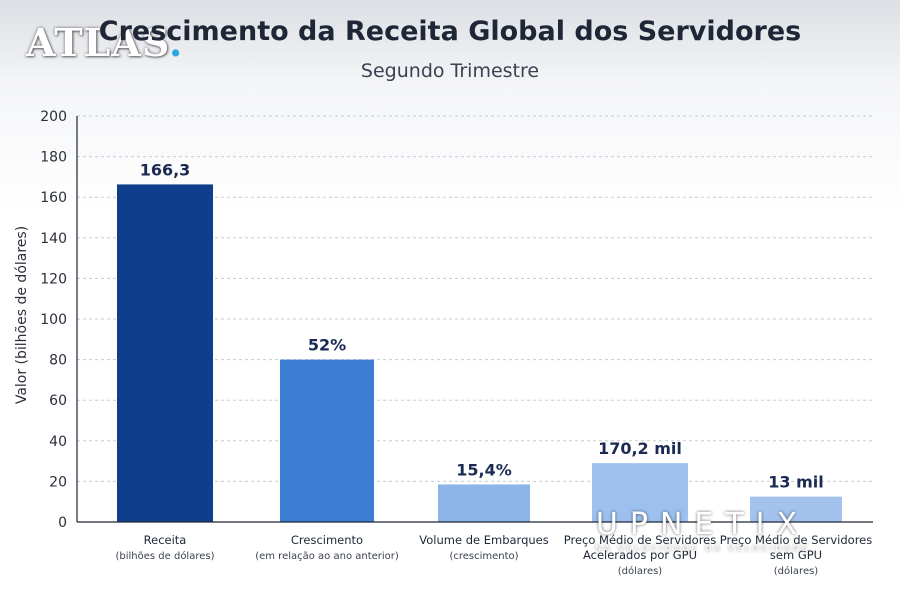  What do you see at coordinates (795, 482) in the screenshot?
I see `data-label: 13 mil` at bounding box center [795, 482].